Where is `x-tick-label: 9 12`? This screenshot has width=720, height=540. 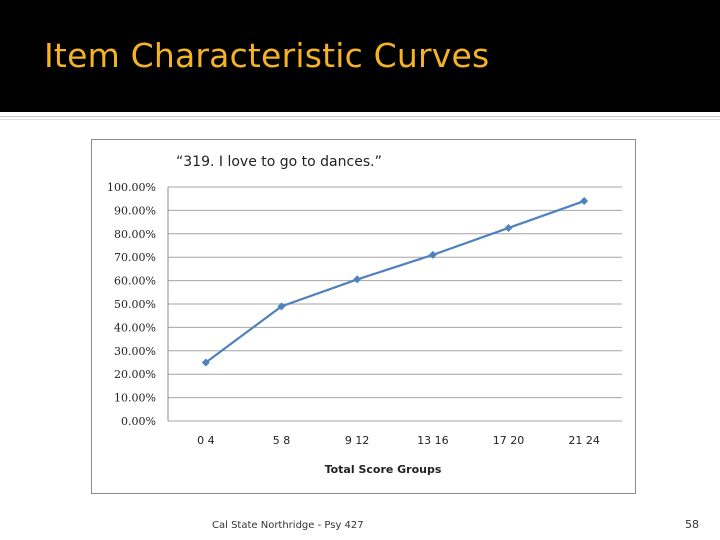
x-tick-label: 9 12 is located at coordinates (357, 440).